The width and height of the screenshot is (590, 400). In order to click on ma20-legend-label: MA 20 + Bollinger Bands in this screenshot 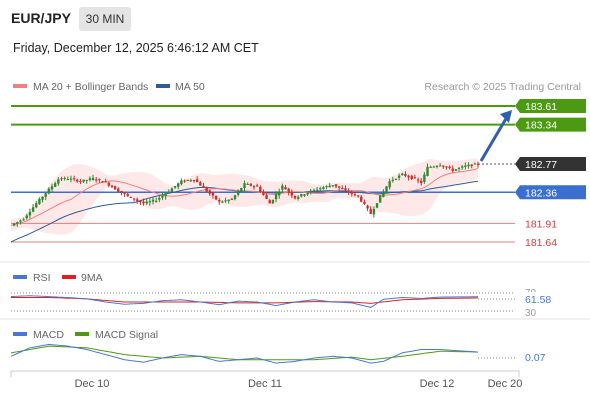, I will do `click(90, 87)`.